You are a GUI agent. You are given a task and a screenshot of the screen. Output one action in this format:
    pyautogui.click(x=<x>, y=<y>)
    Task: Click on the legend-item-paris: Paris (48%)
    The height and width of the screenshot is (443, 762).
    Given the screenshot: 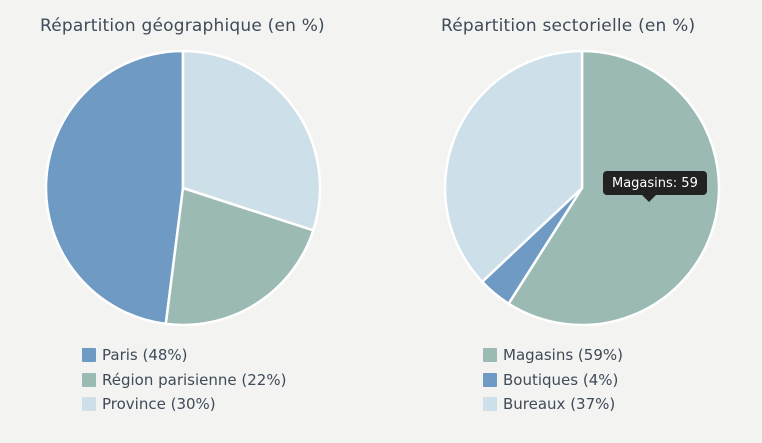 What is the action you would take?
    pyautogui.click(x=184, y=355)
    